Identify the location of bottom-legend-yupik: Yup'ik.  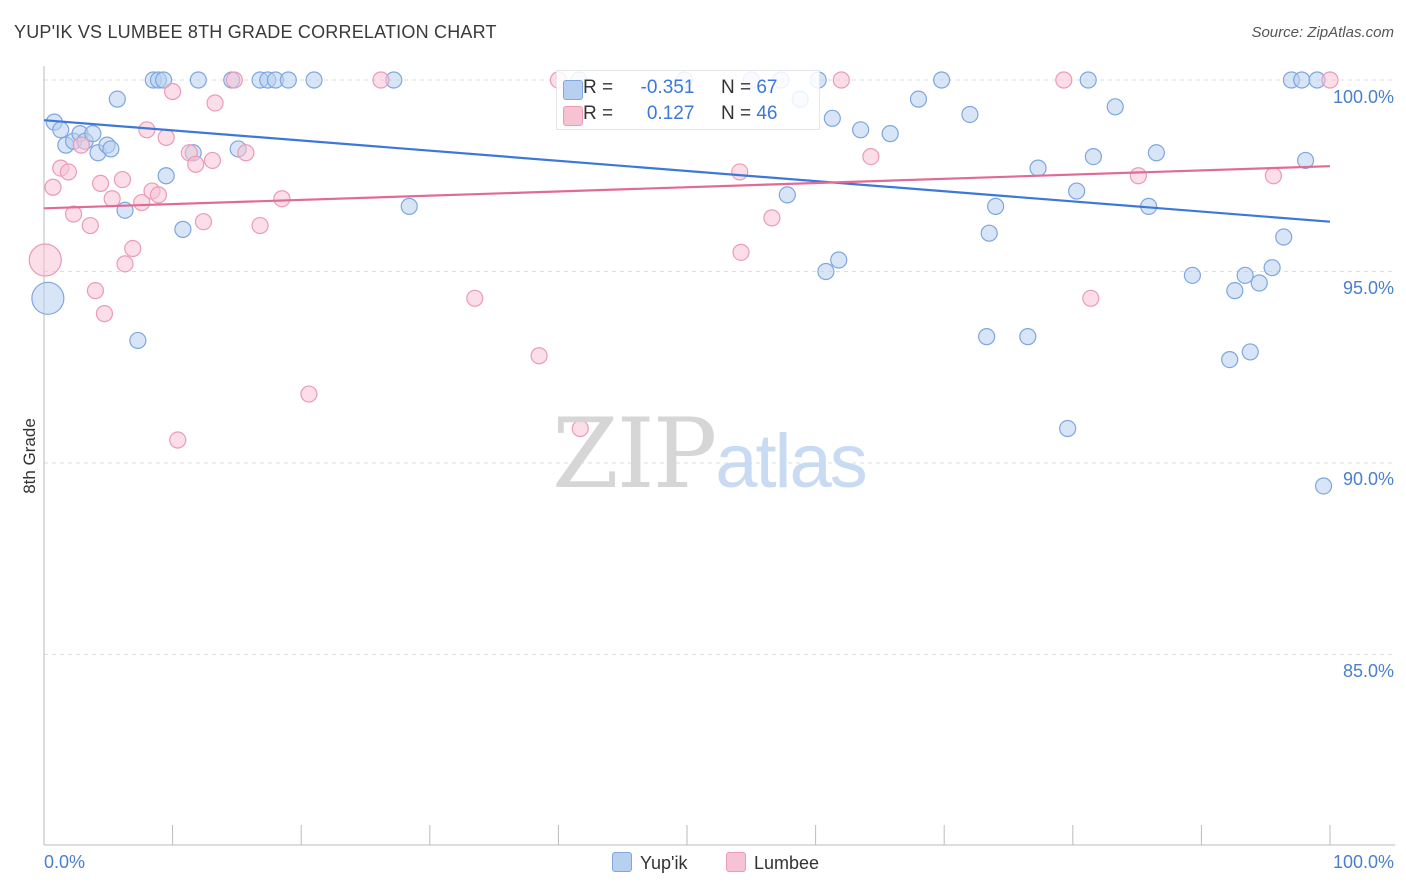
(649, 863).